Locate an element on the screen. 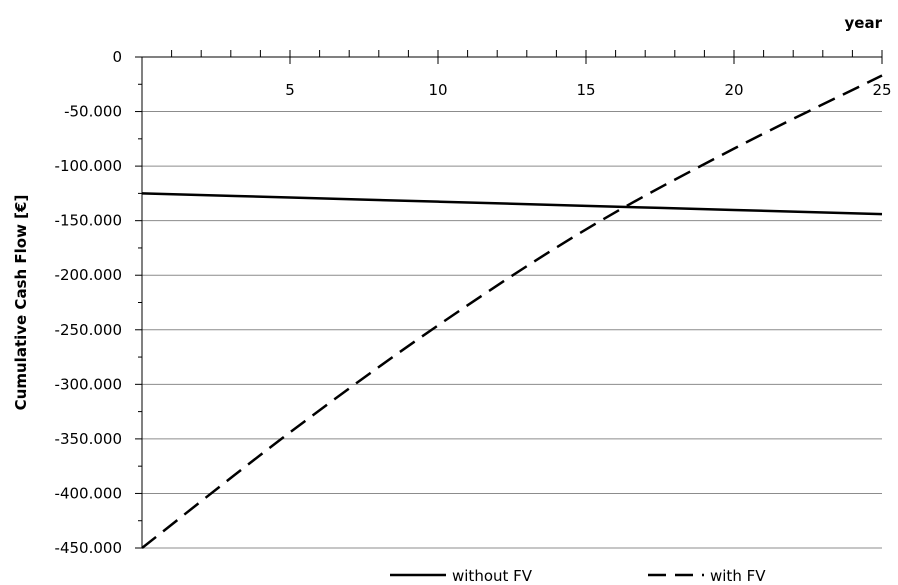 This screenshot has width=898, height=585. y-tick-label: -100.000 is located at coordinates (88, 166).